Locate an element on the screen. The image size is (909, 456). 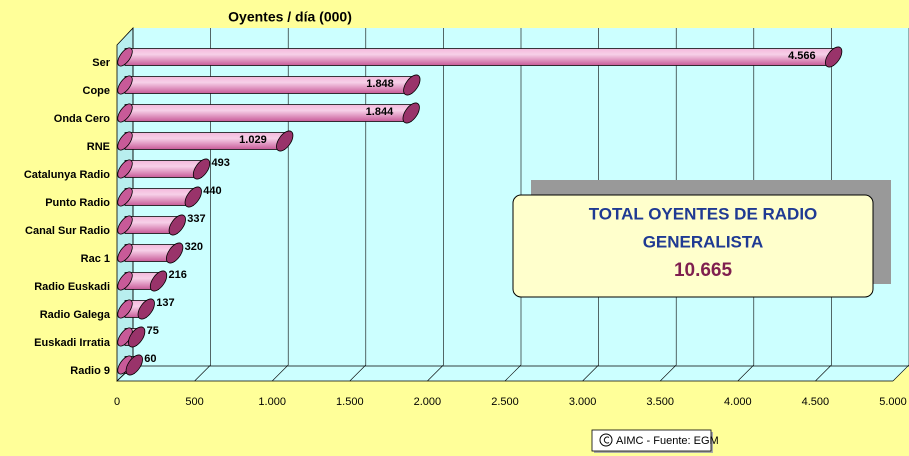
x-tick-label: 0 is located at coordinates (117, 402).